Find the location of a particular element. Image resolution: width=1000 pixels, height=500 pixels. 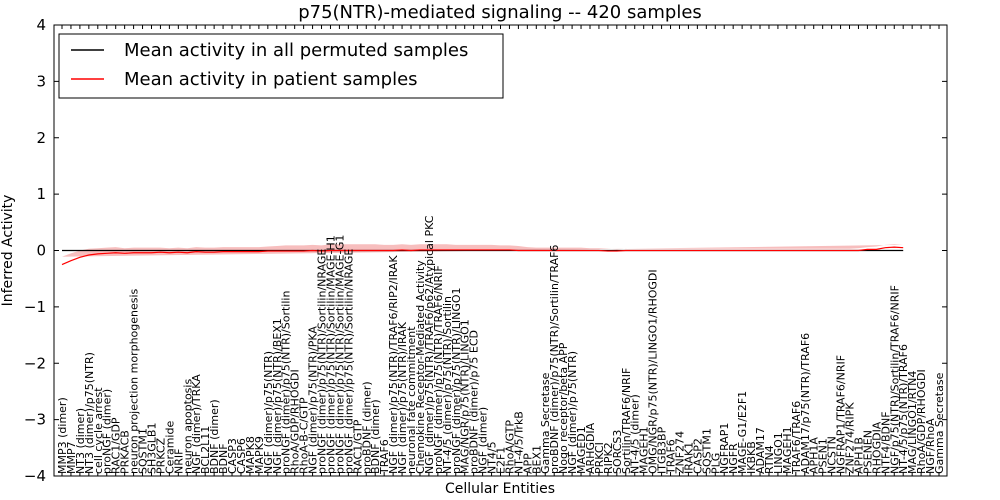

x-category-label: neuronal fate commitment is located at coordinates (411, 400).